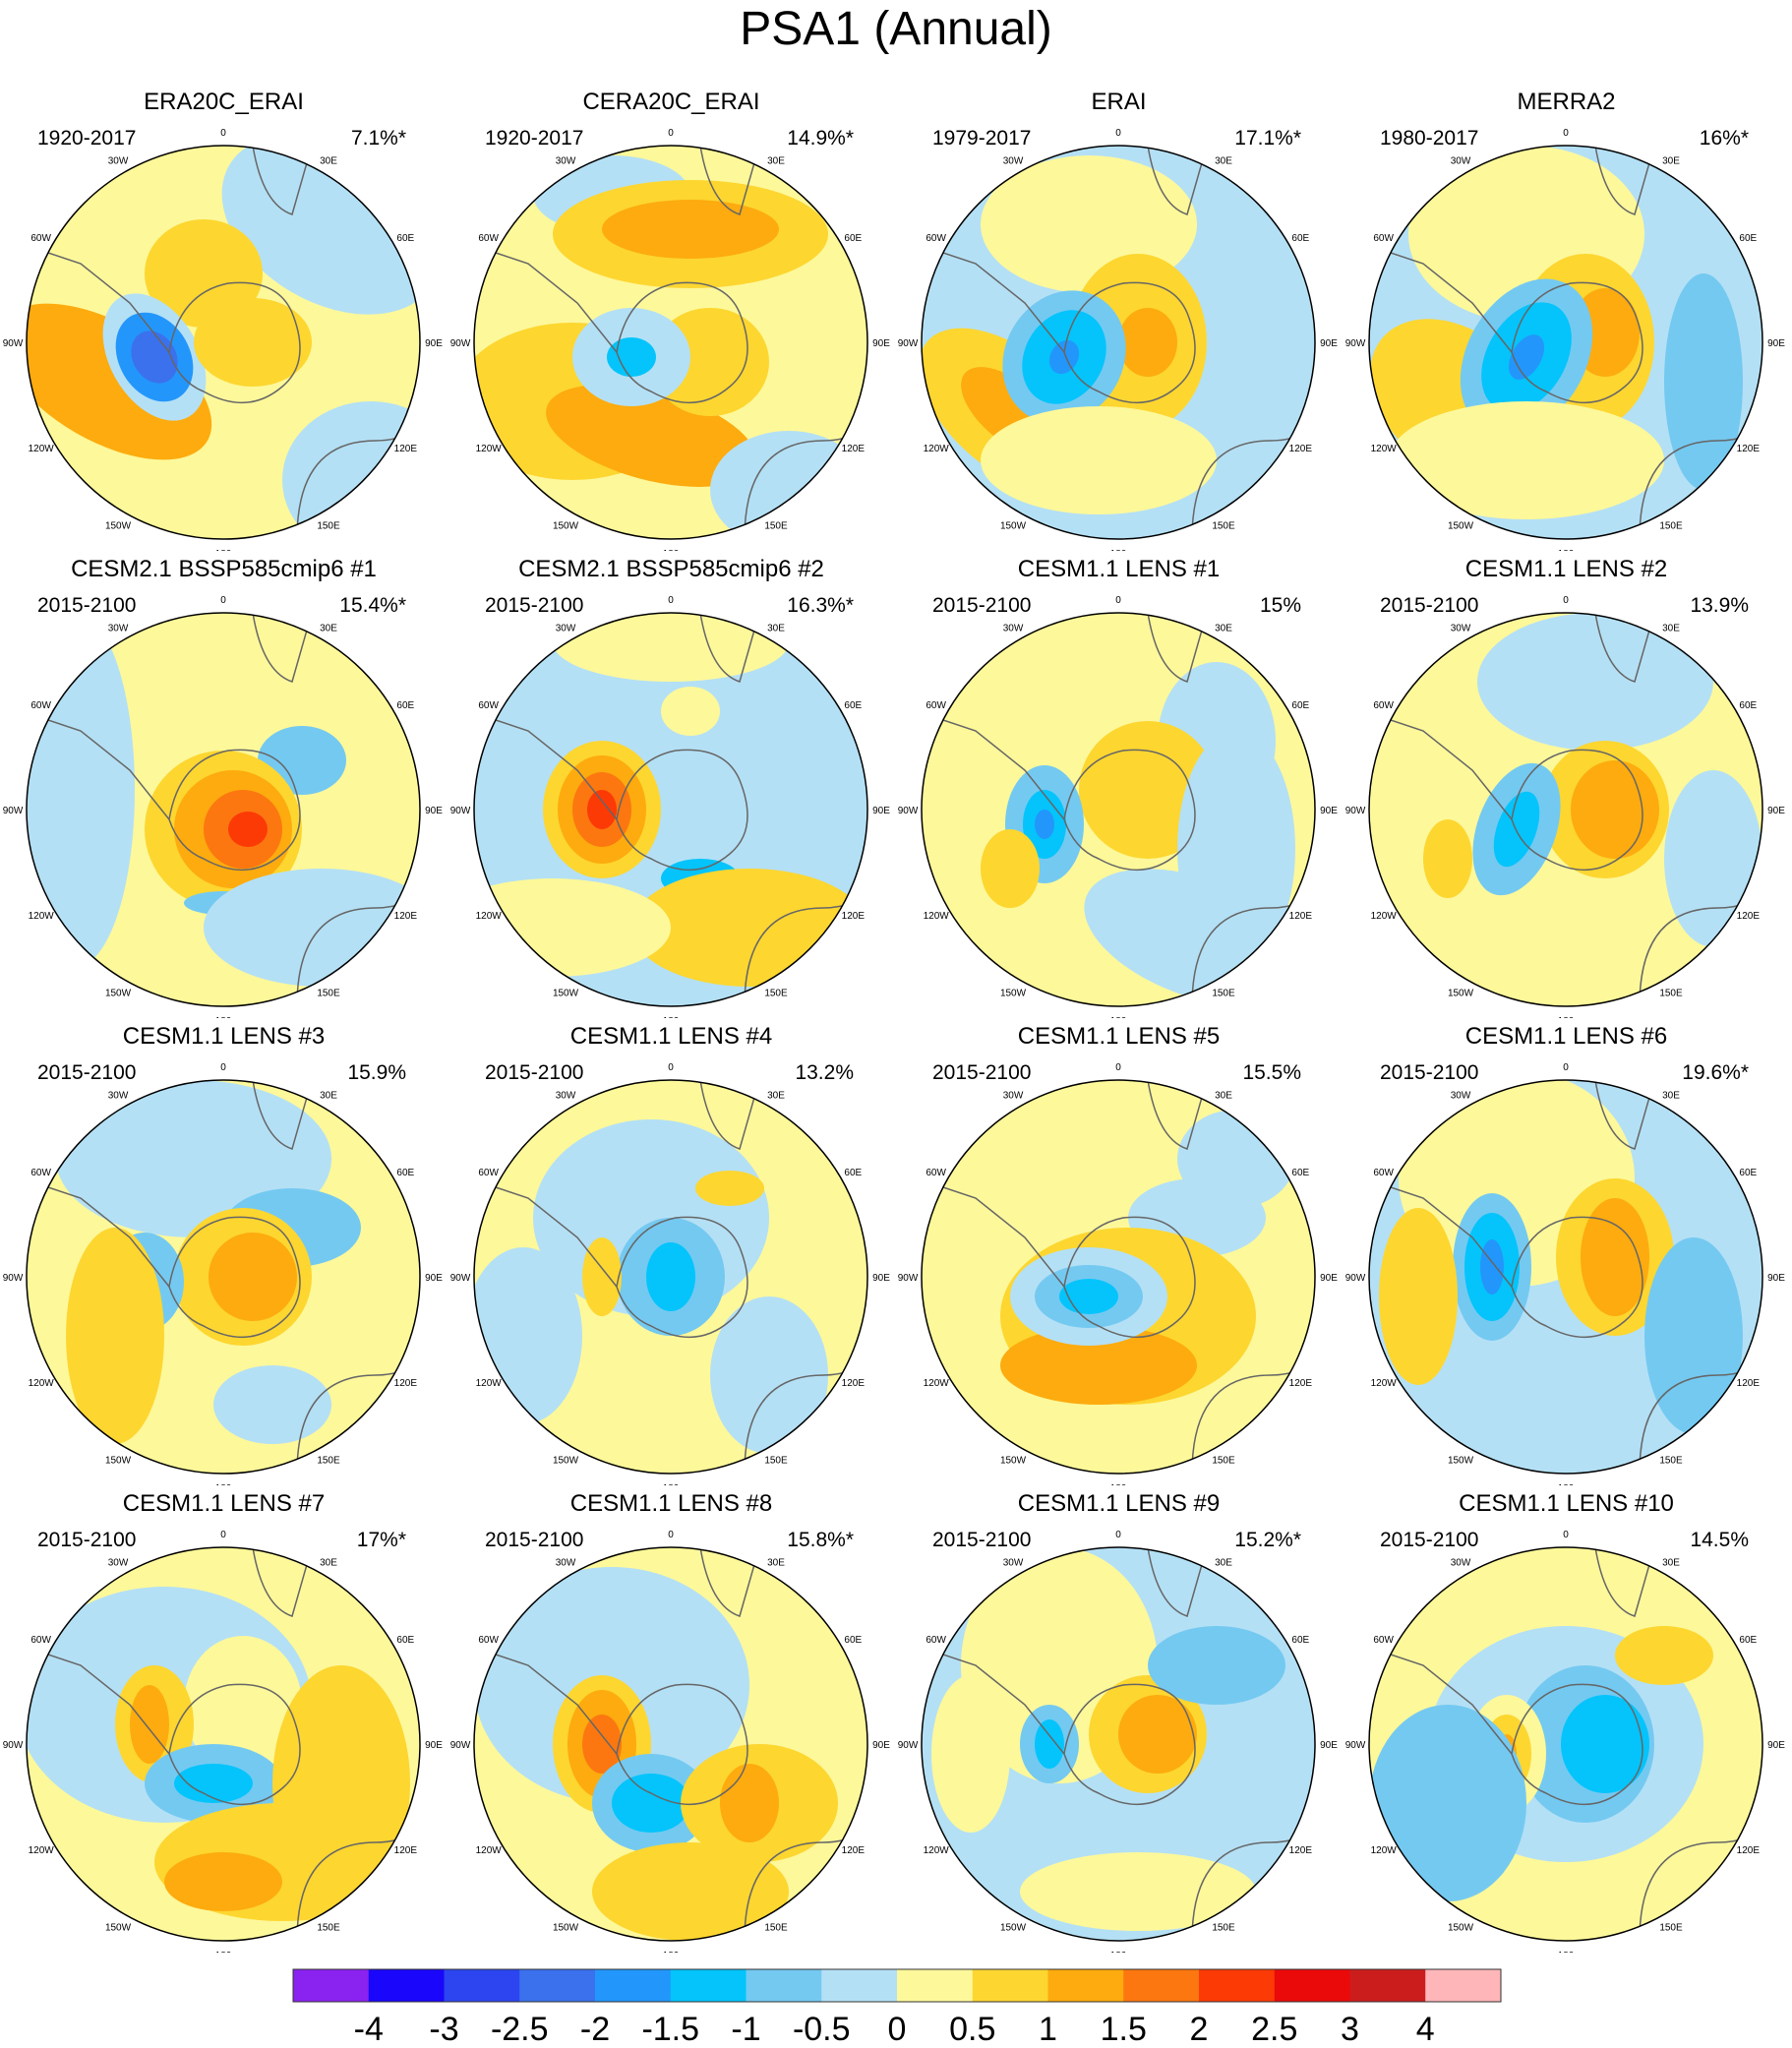  What do you see at coordinates (1724, 138) in the screenshot?
I see `panel-variance: 16%*` at bounding box center [1724, 138].